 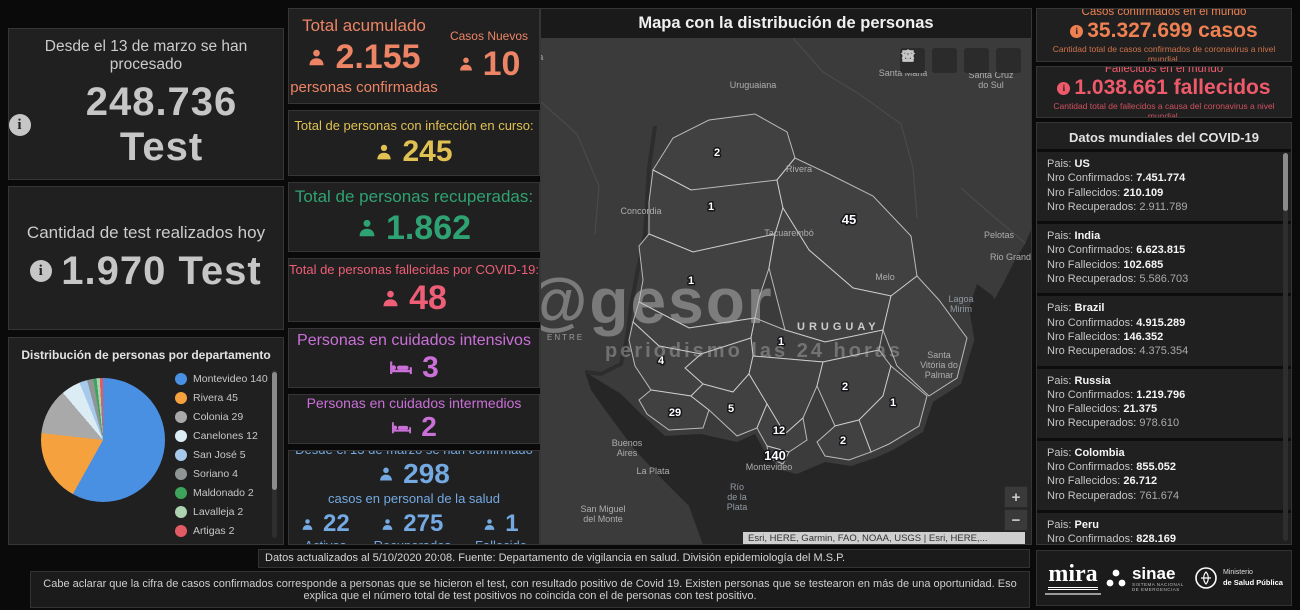 I want to click on country-scrollbar, so click(x=1285, y=347).